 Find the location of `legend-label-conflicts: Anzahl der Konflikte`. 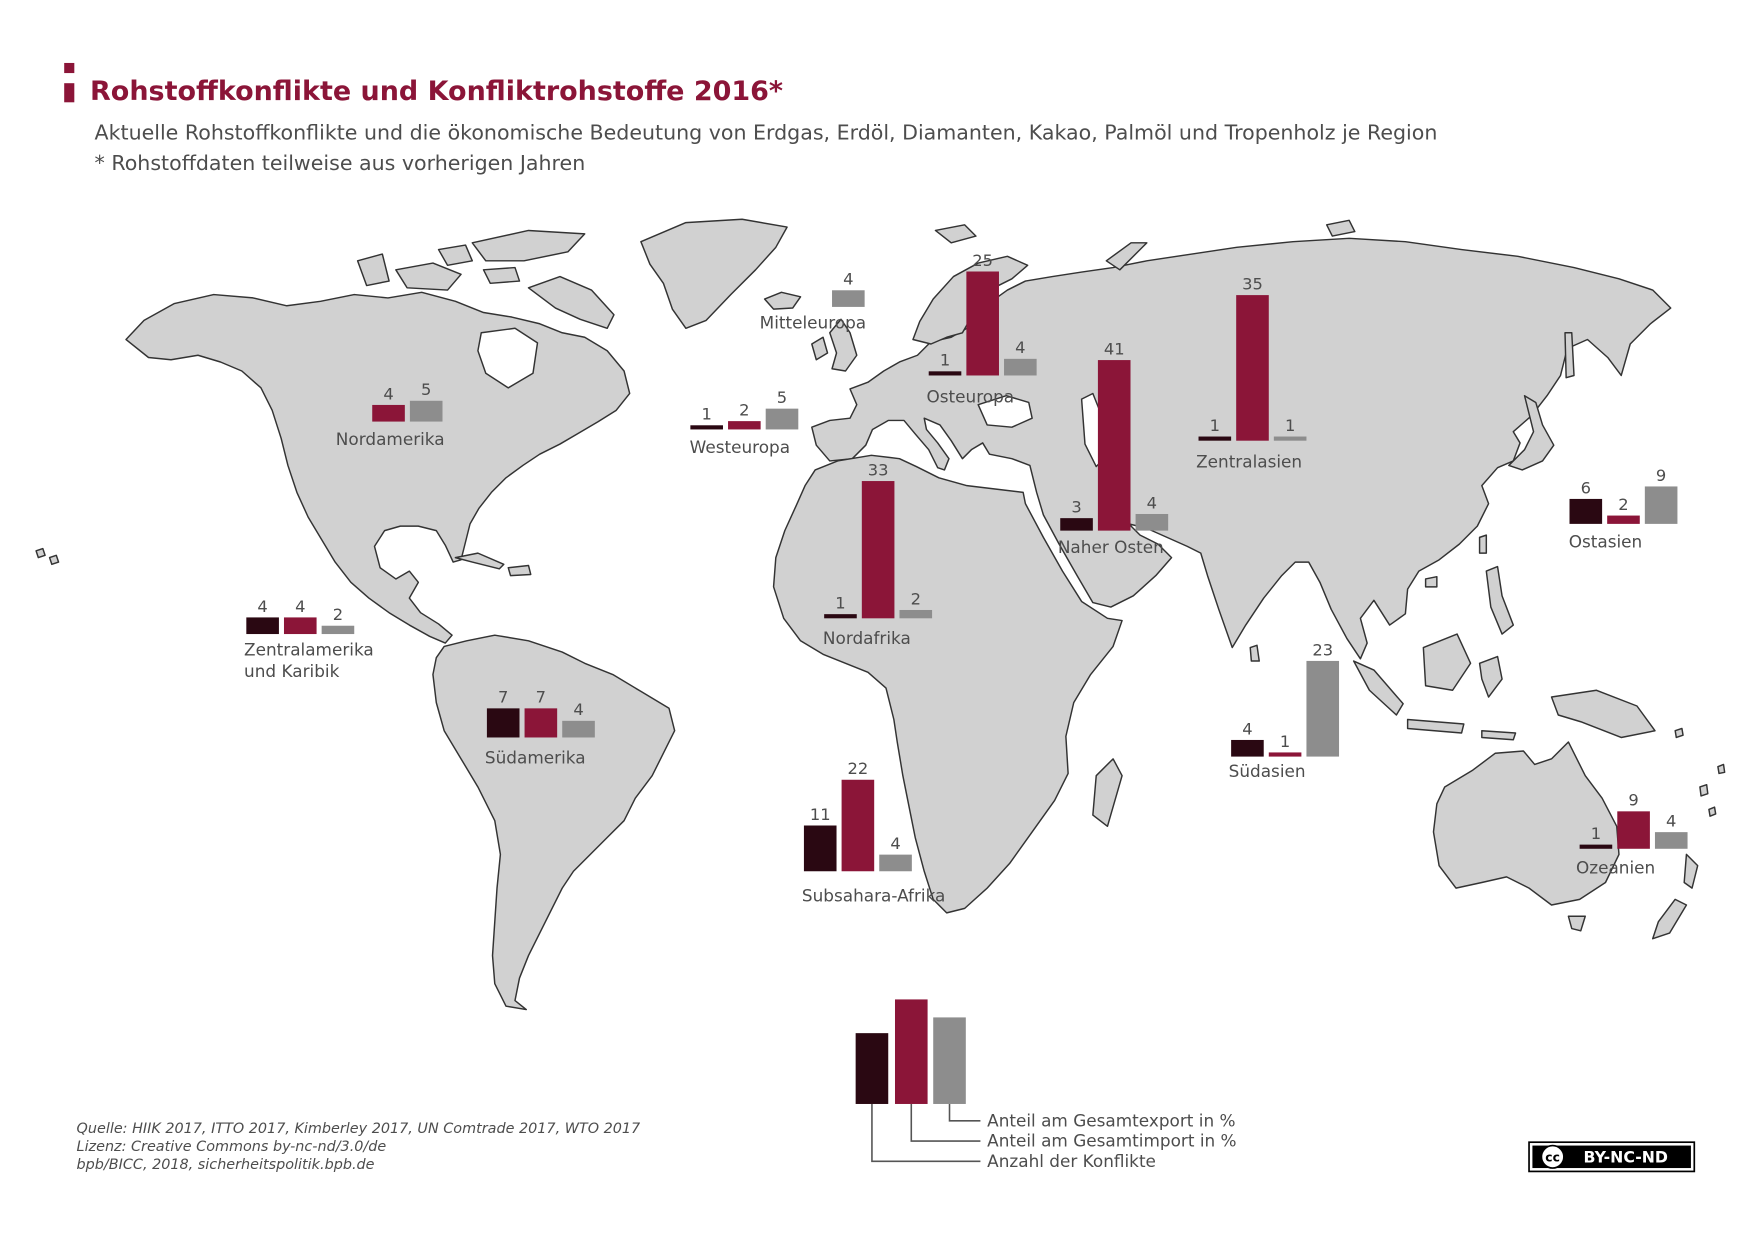

legend-label-conflicts: Anzahl der Konflikte is located at coordinates (1071, 1161).